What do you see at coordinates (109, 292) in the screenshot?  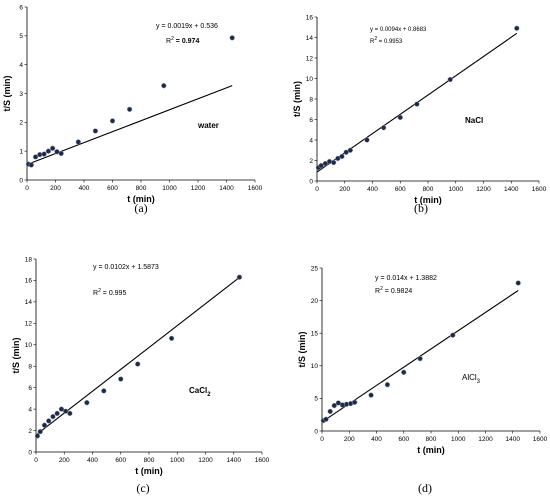 I see `r-squared-label: R2 = 0.995` at bounding box center [109, 292].